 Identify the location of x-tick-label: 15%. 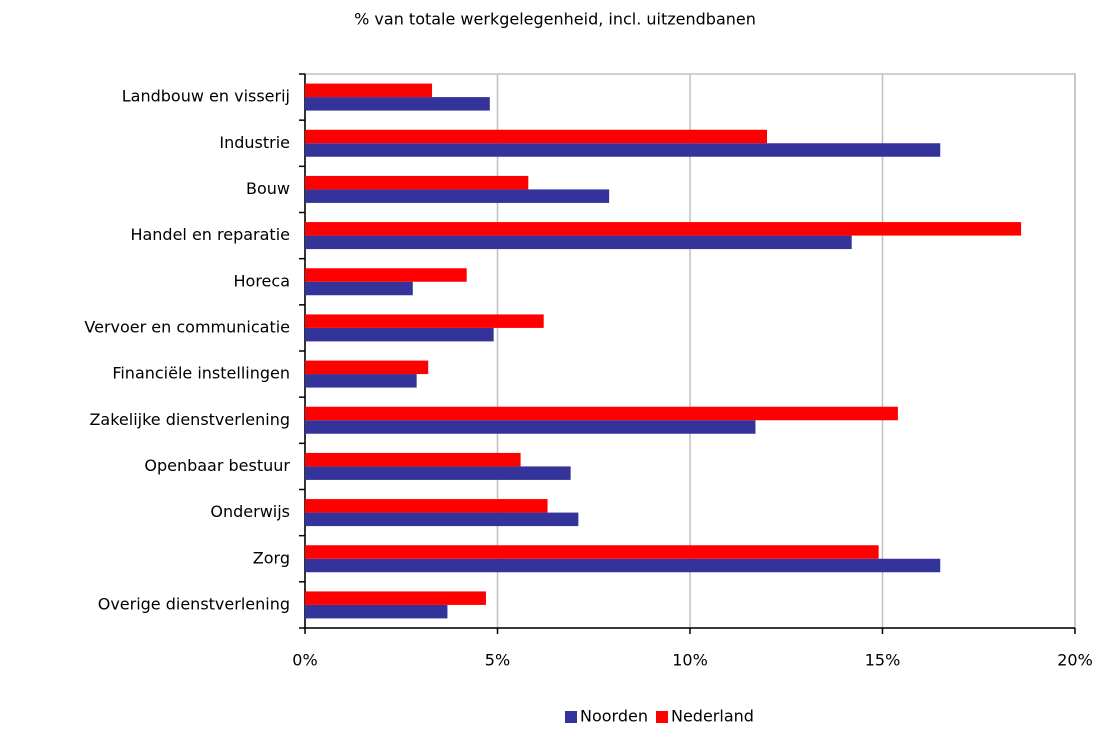
(883, 660).